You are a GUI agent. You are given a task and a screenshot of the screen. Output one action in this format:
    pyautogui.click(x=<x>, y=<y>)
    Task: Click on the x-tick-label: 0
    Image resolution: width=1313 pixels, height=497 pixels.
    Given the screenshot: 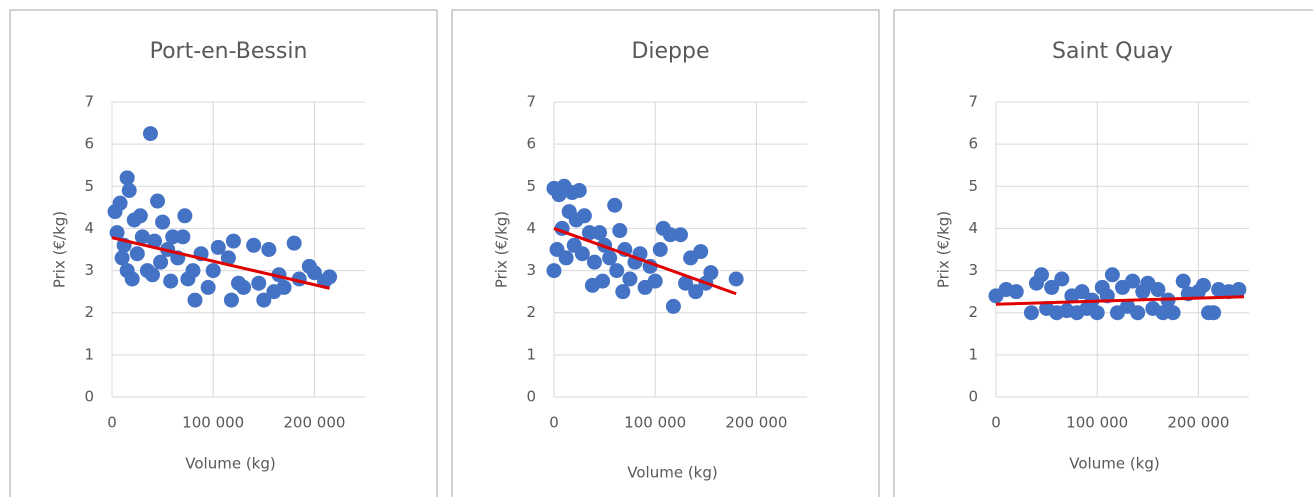 What is the action you would take?
    pyautogui.click(x=554, y=423)
    